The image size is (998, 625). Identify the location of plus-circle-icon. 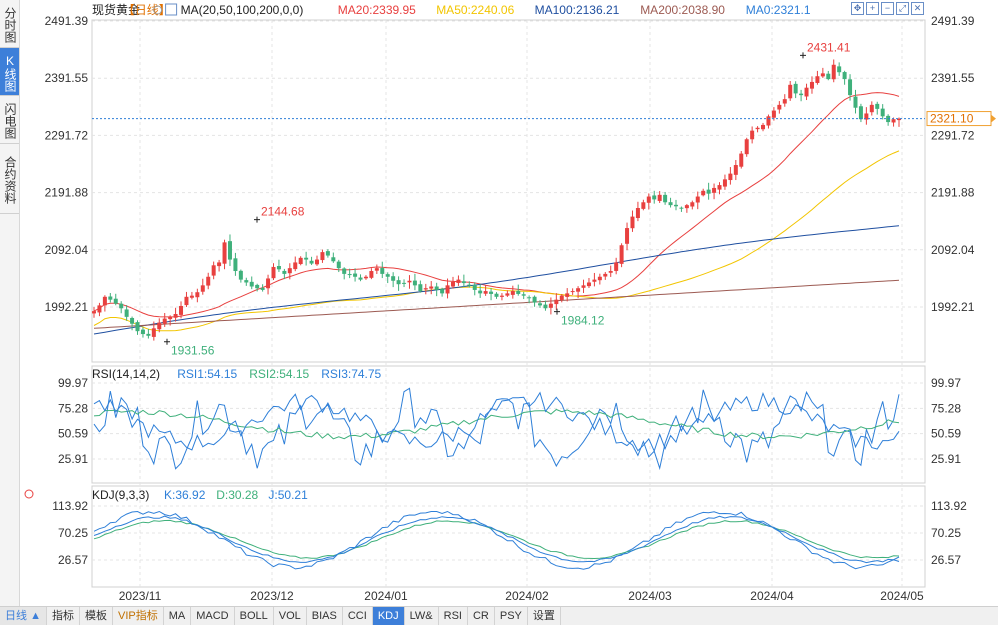
(158, 10).